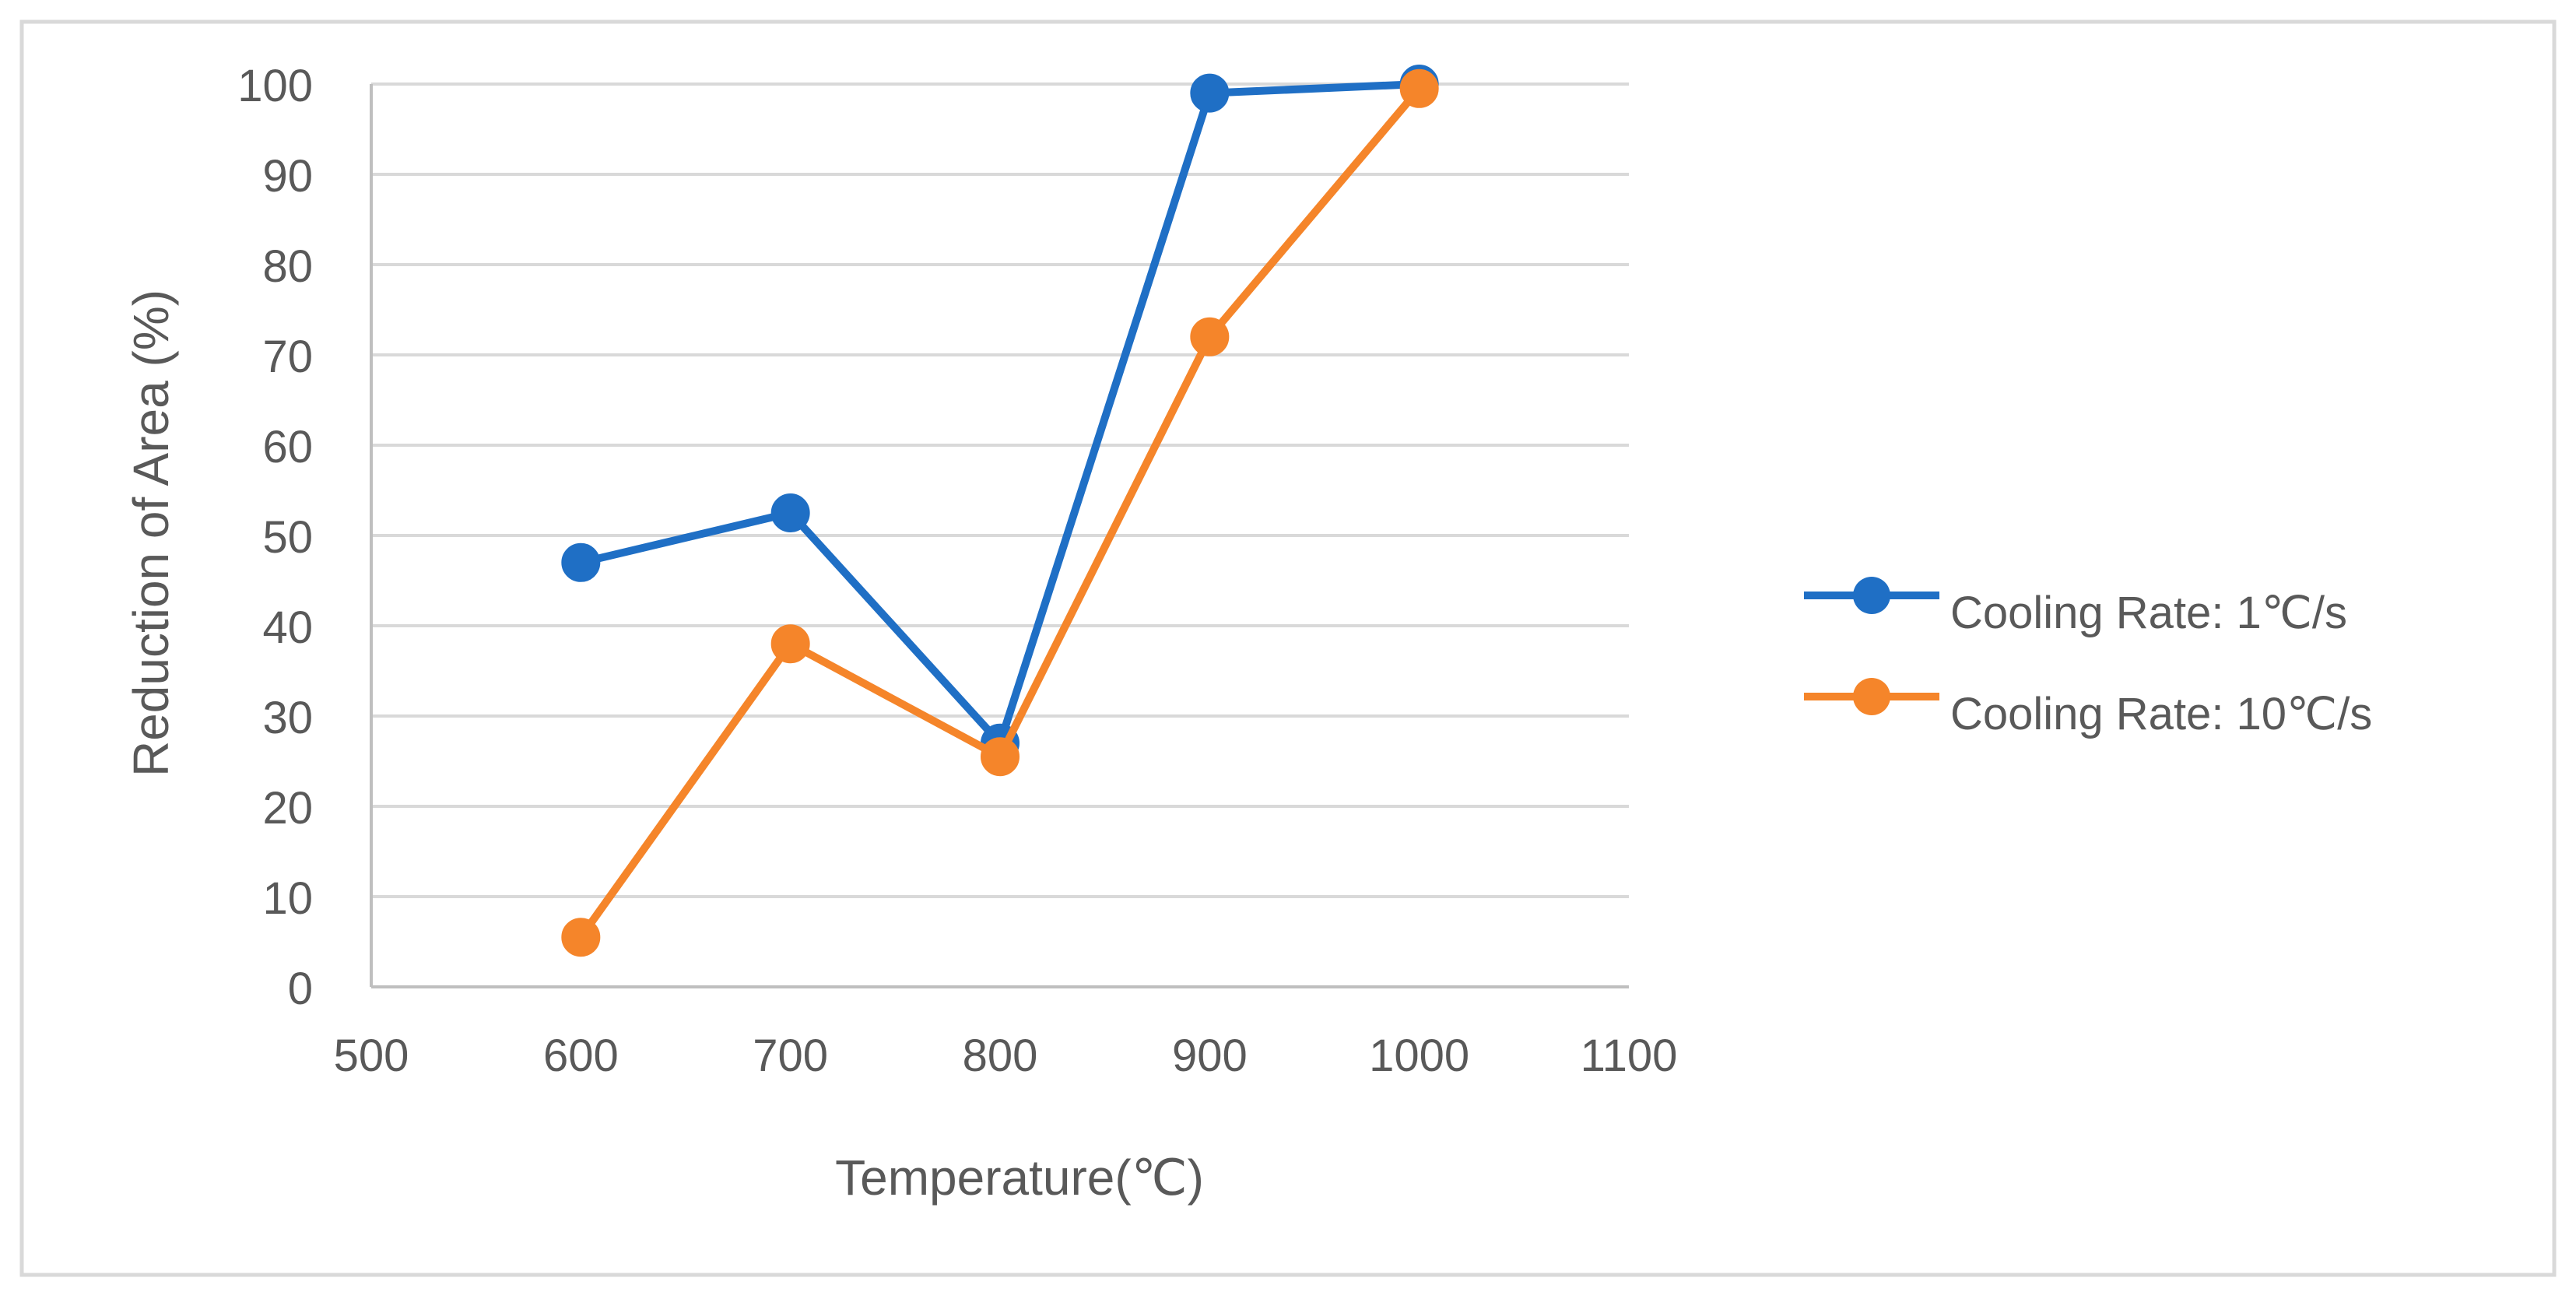  Describe the element at coordinates (2149, 613) in the screenshot. I see `legend-label-1: Cooling Rate: 1℃/s` at that location.